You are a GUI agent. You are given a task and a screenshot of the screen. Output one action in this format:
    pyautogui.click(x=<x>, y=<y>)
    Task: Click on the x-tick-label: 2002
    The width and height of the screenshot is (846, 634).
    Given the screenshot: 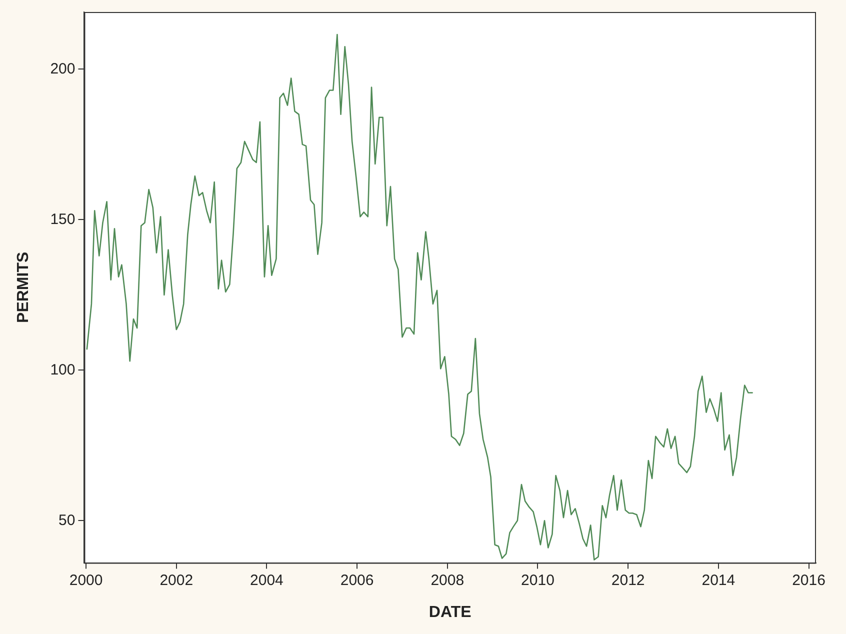 What is the action you would take?
    pyautogui.click(x=177, y=580)
    